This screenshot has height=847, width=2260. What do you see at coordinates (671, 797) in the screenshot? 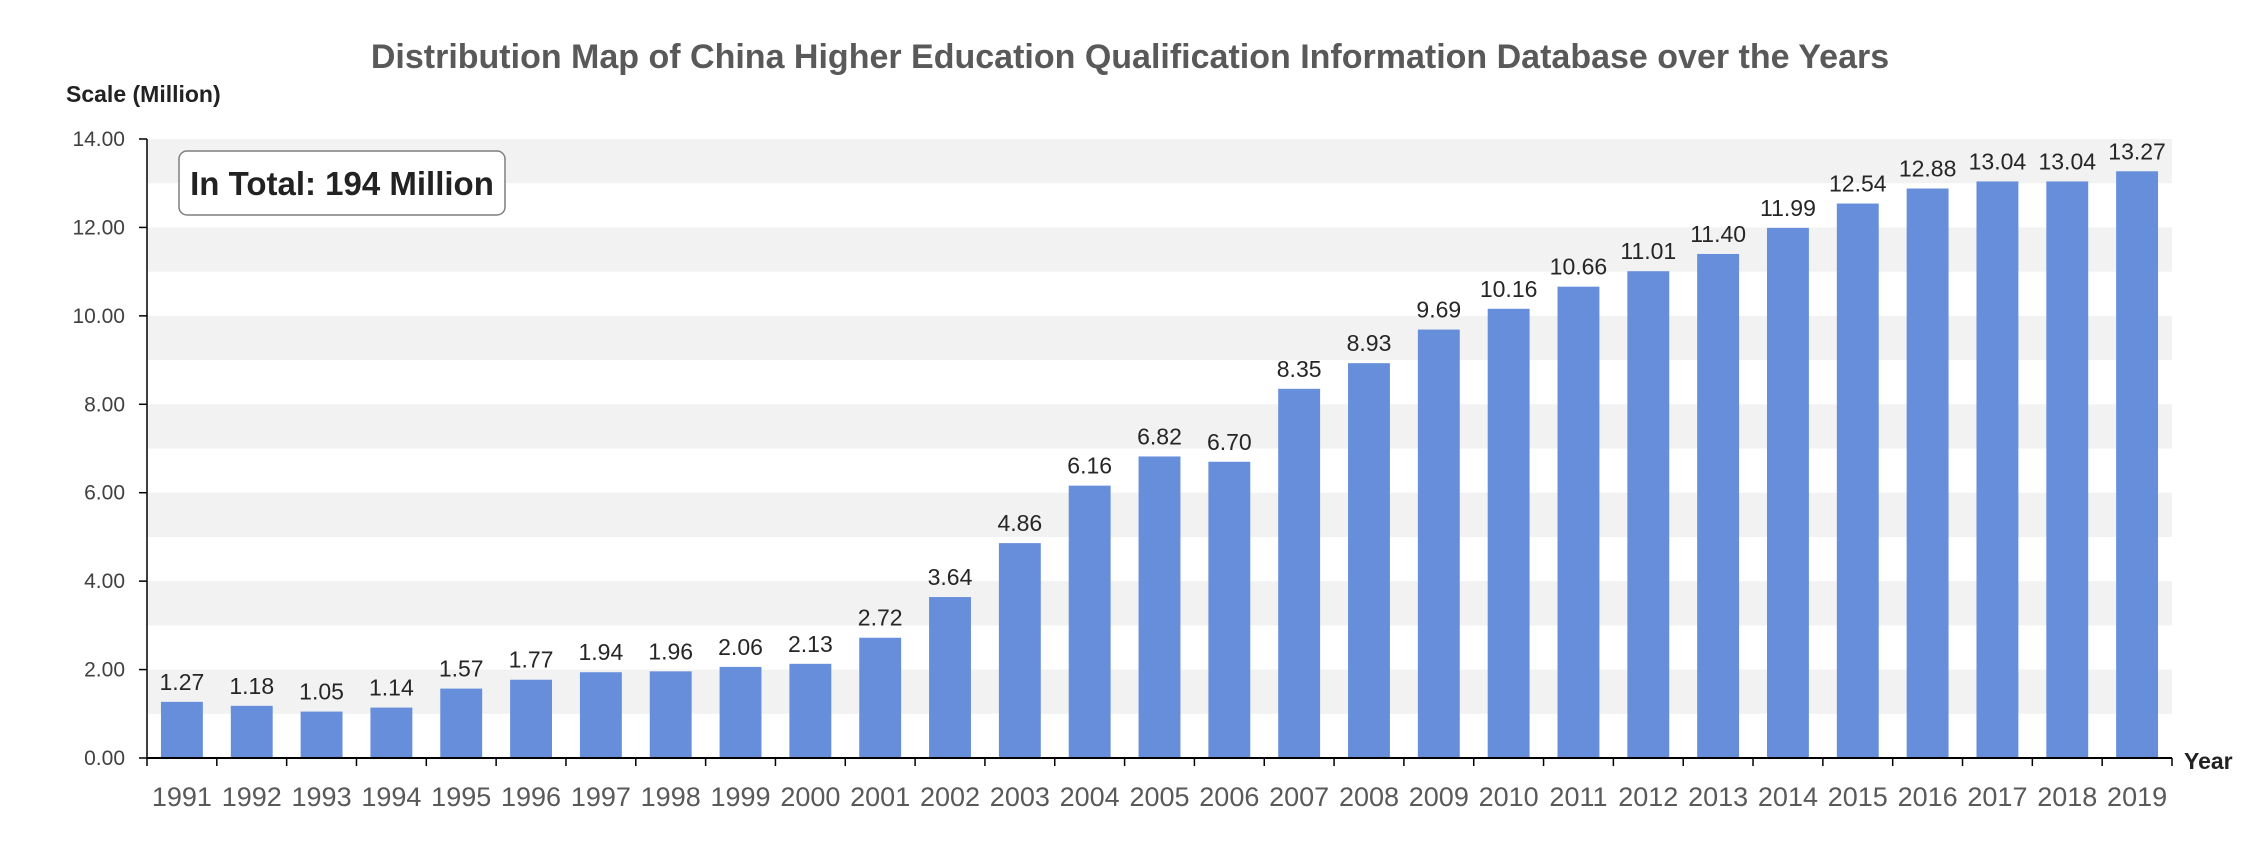
I see `x-tick-label: 1998` at bounding box center [671, 797].